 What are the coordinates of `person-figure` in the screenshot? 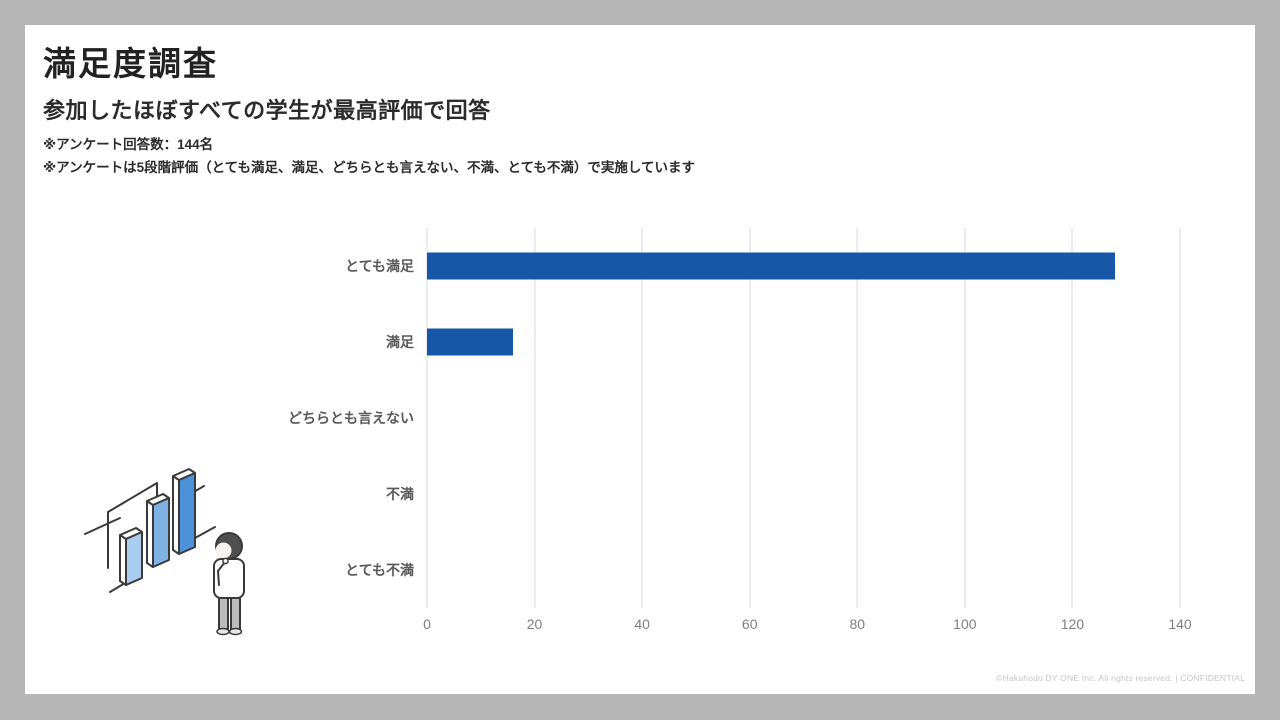 It's located at (229, 584).